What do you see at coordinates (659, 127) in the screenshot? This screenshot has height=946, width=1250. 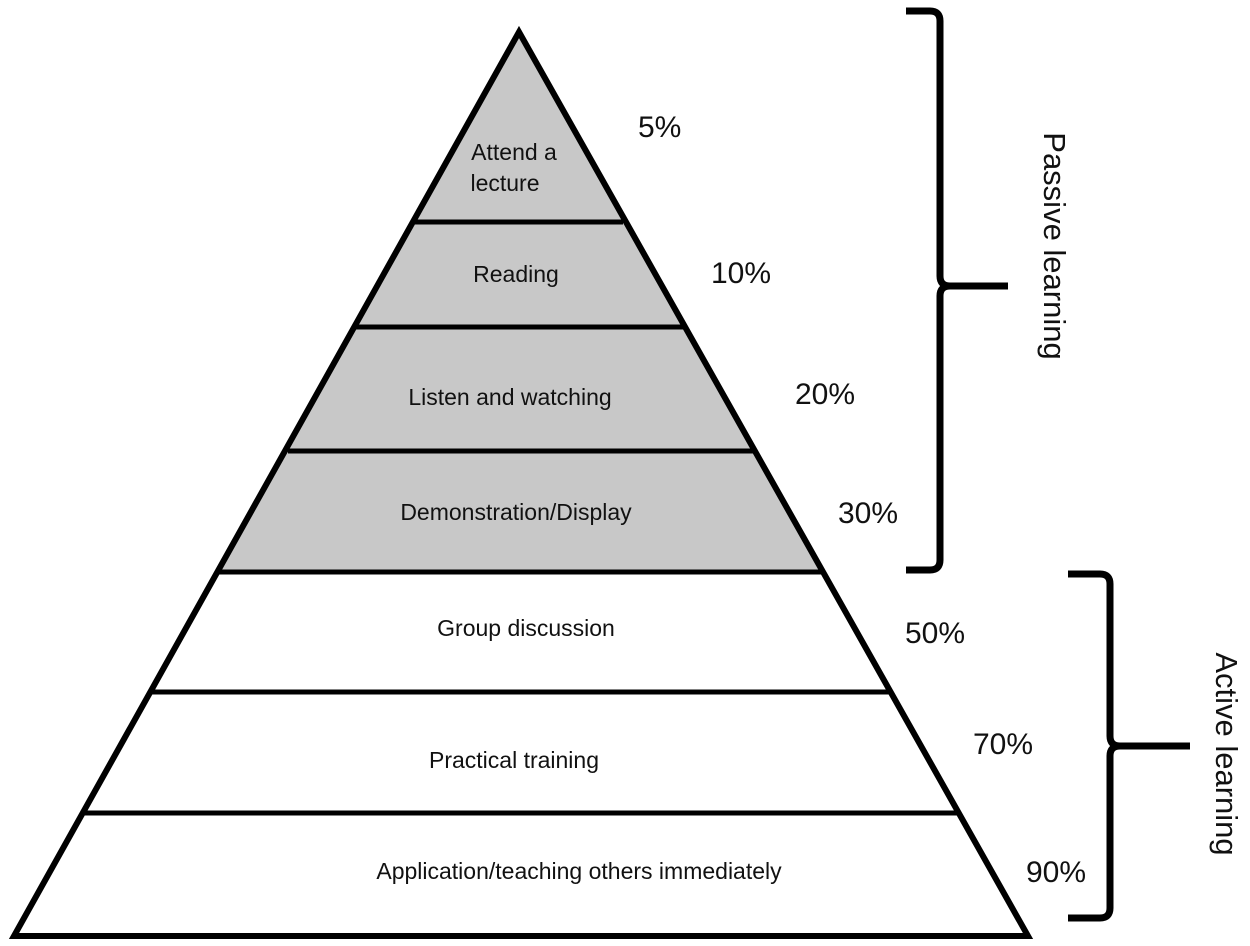 I see `percent-5: 5%` at bounding box center [659, 127].